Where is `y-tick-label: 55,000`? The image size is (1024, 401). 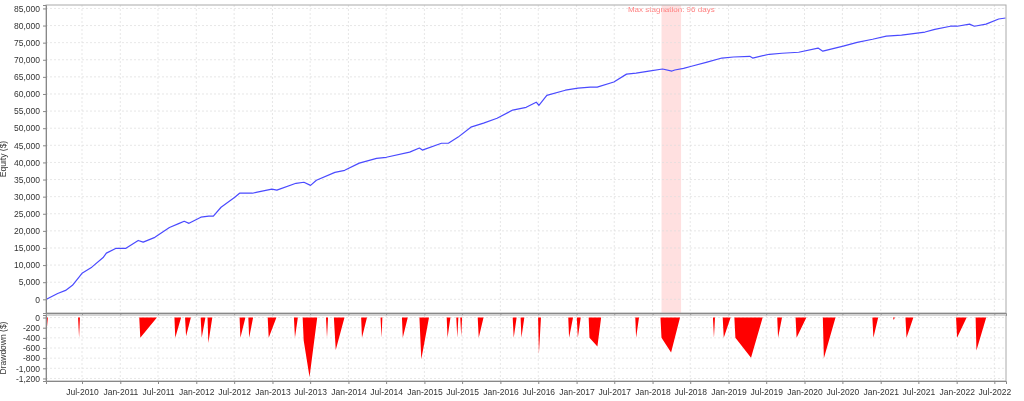
y-tick-label: 55,000 is located at coordinates (27, 111).